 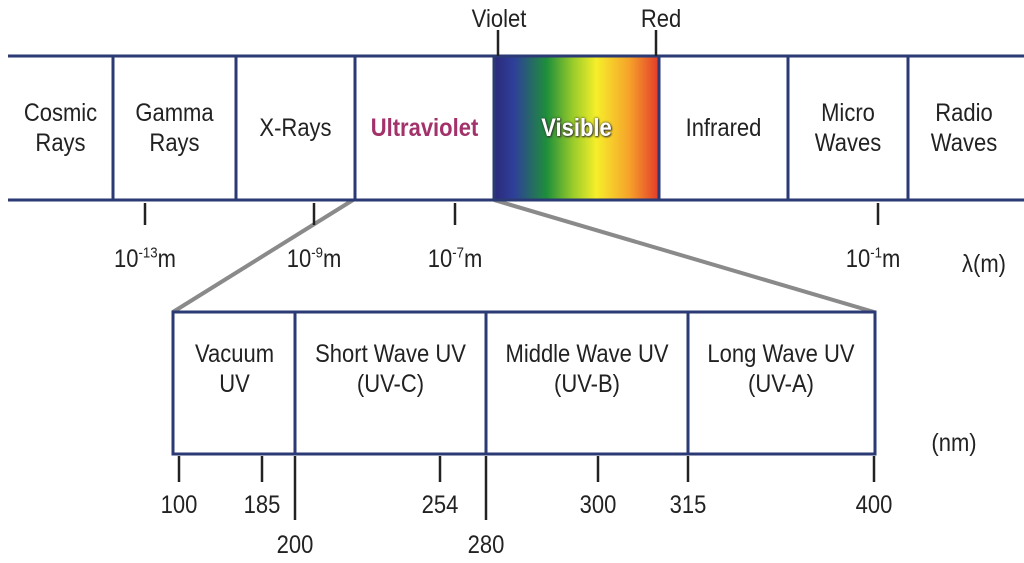 I want to click on uv-band-long-wave: Long Wave UV (UV-A), so click(x=781, y=369).